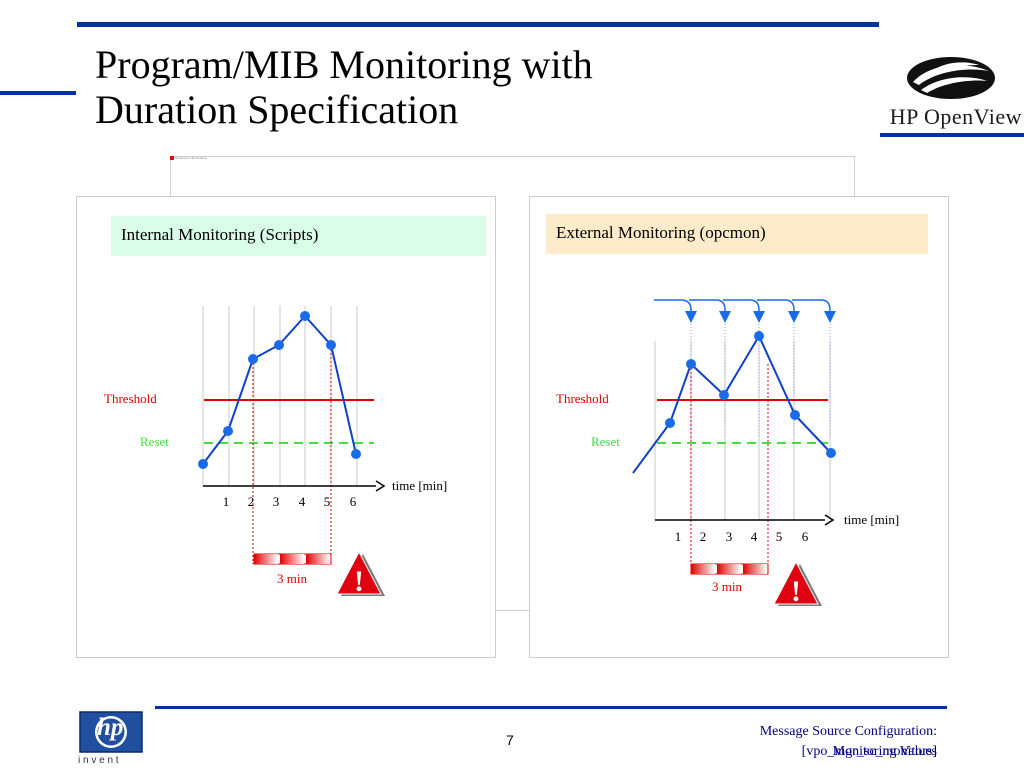  I want to click on title-line-1: Program/MIB Monitoring with, so click(344, 64).